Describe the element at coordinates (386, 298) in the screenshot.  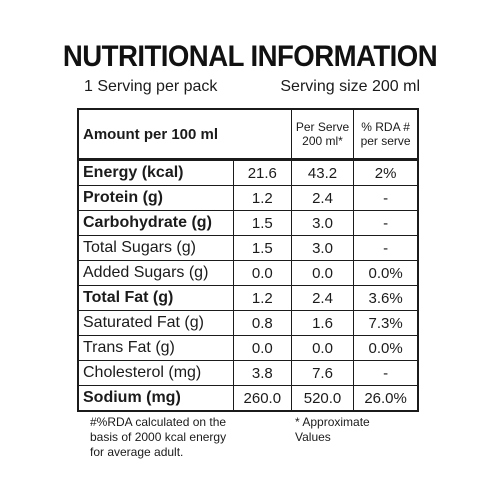
I see `value-rda: 3.6%` at that location.